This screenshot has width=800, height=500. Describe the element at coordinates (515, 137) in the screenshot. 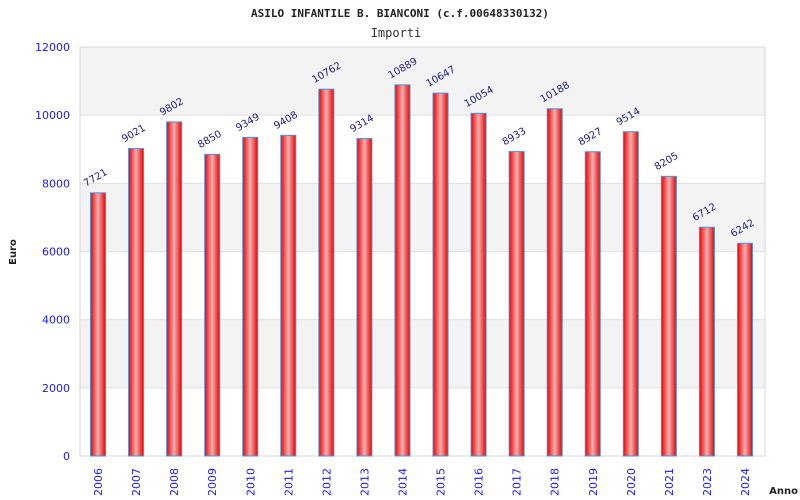

I see `data-label: 8933` at that location.